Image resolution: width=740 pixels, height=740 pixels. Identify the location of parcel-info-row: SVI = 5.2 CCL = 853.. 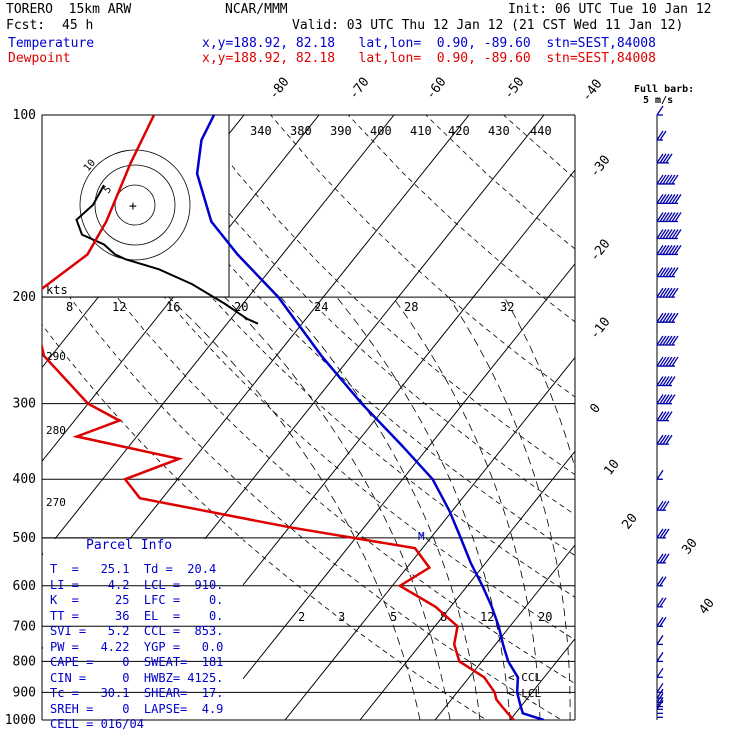
(137, 631).